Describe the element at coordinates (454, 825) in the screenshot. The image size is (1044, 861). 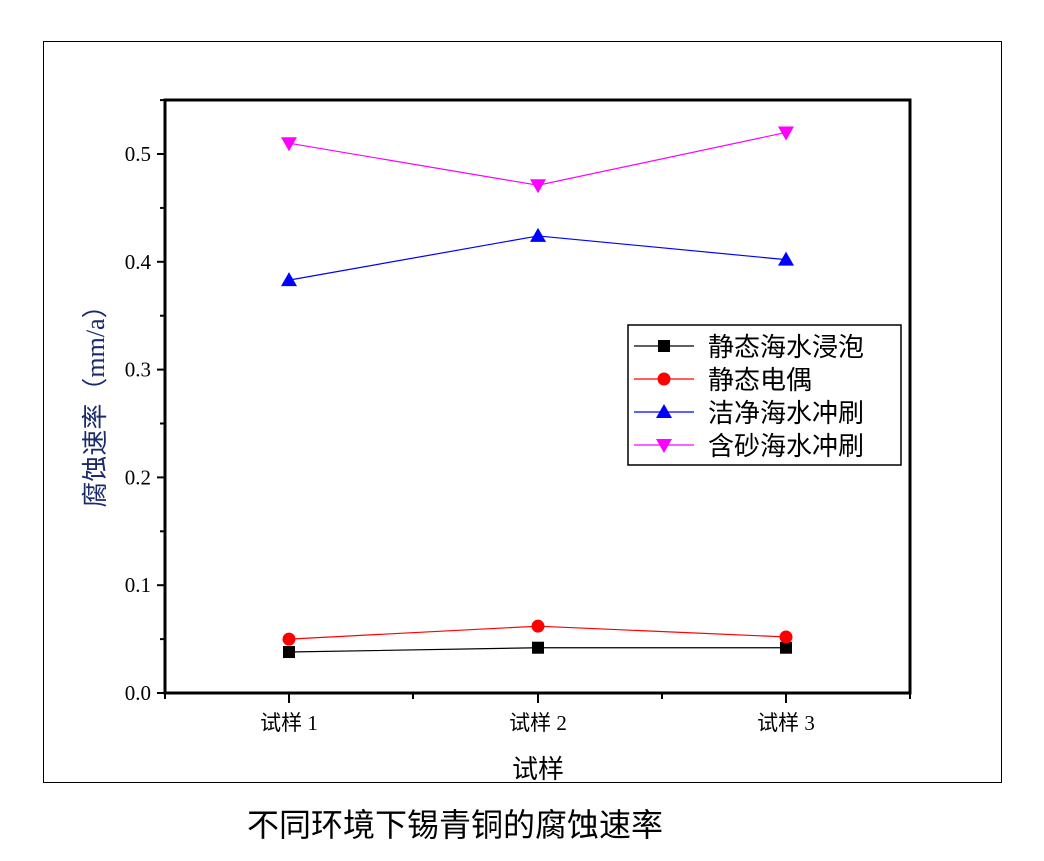
I see `figure-caption: 不同环境下锡青铜的腐蚀速率` at that location.